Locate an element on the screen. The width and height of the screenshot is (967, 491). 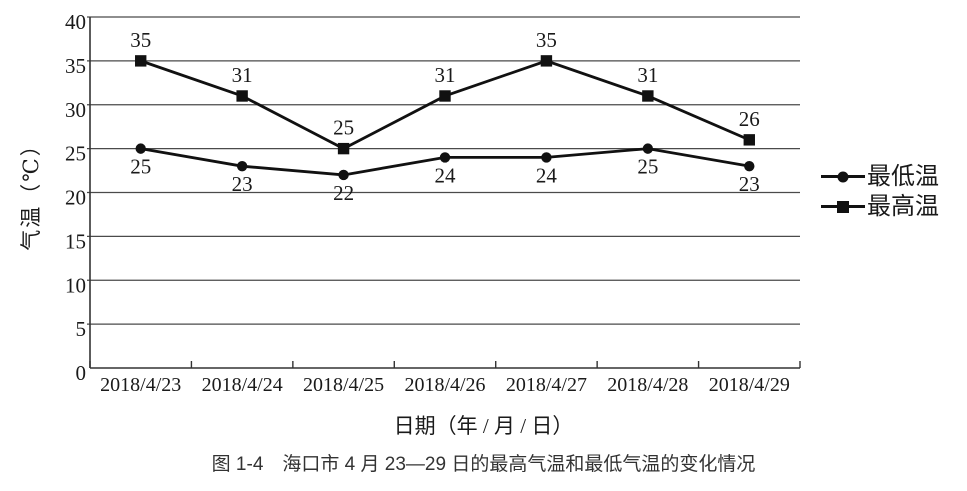
square-marker-icon is located at coordinates (843, 206).